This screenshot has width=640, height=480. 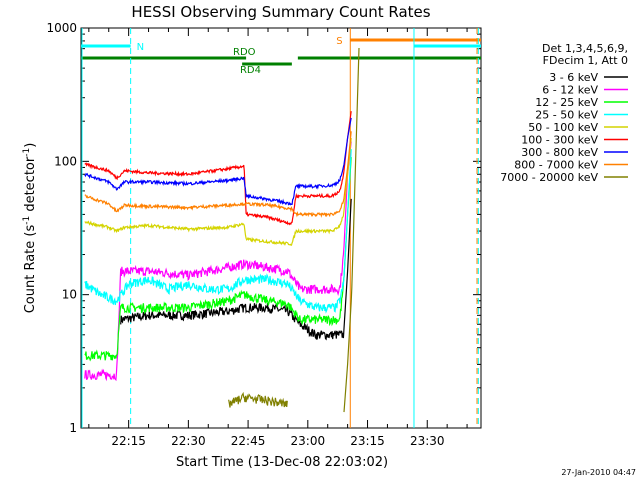 What do you see at coordinates (585, 60) in the screenshot?
I see `legend-header-decimation: FDecim 1, Att 0` at bounding box center [585, 60].